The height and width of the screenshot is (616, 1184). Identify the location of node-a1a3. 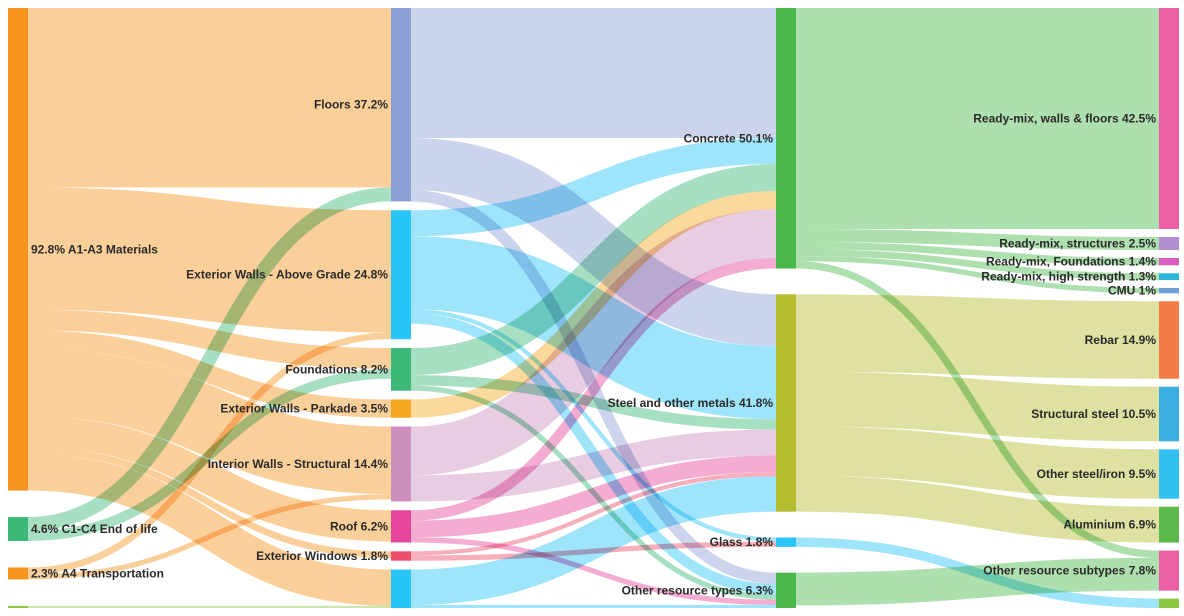
(18, 249).